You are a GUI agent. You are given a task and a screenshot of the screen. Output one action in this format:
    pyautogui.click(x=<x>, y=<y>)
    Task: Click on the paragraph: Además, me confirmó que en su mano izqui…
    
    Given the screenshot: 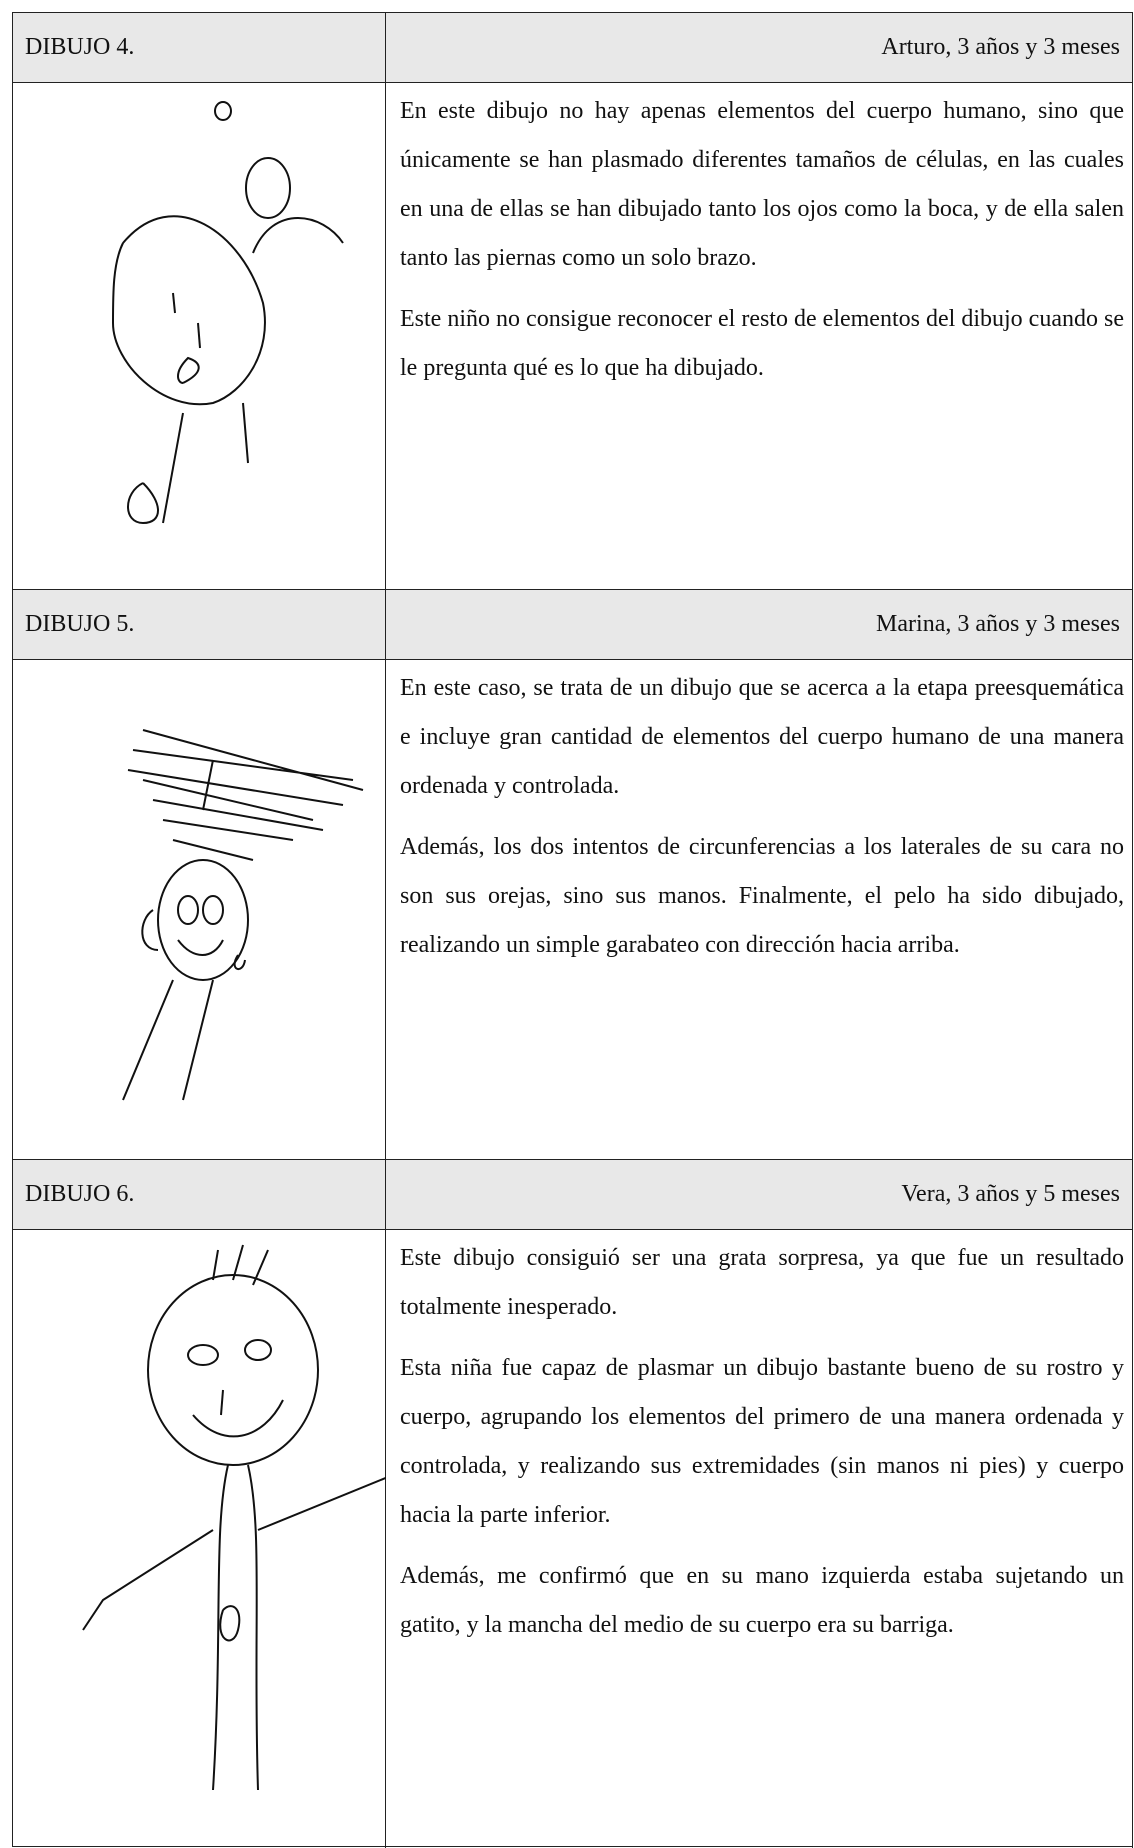 What is the action you would take?
    pyautogui.click(x=762, y=1600)
    